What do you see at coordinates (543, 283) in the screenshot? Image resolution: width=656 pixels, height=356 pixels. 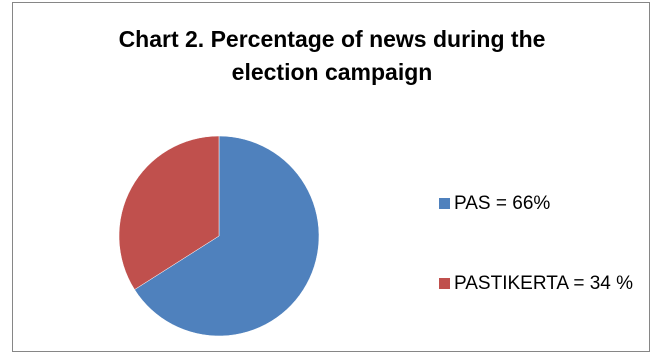 I see `legend-label-pastikerta: PASTIKERTA = 34 %` at bounding box center [543, 283].